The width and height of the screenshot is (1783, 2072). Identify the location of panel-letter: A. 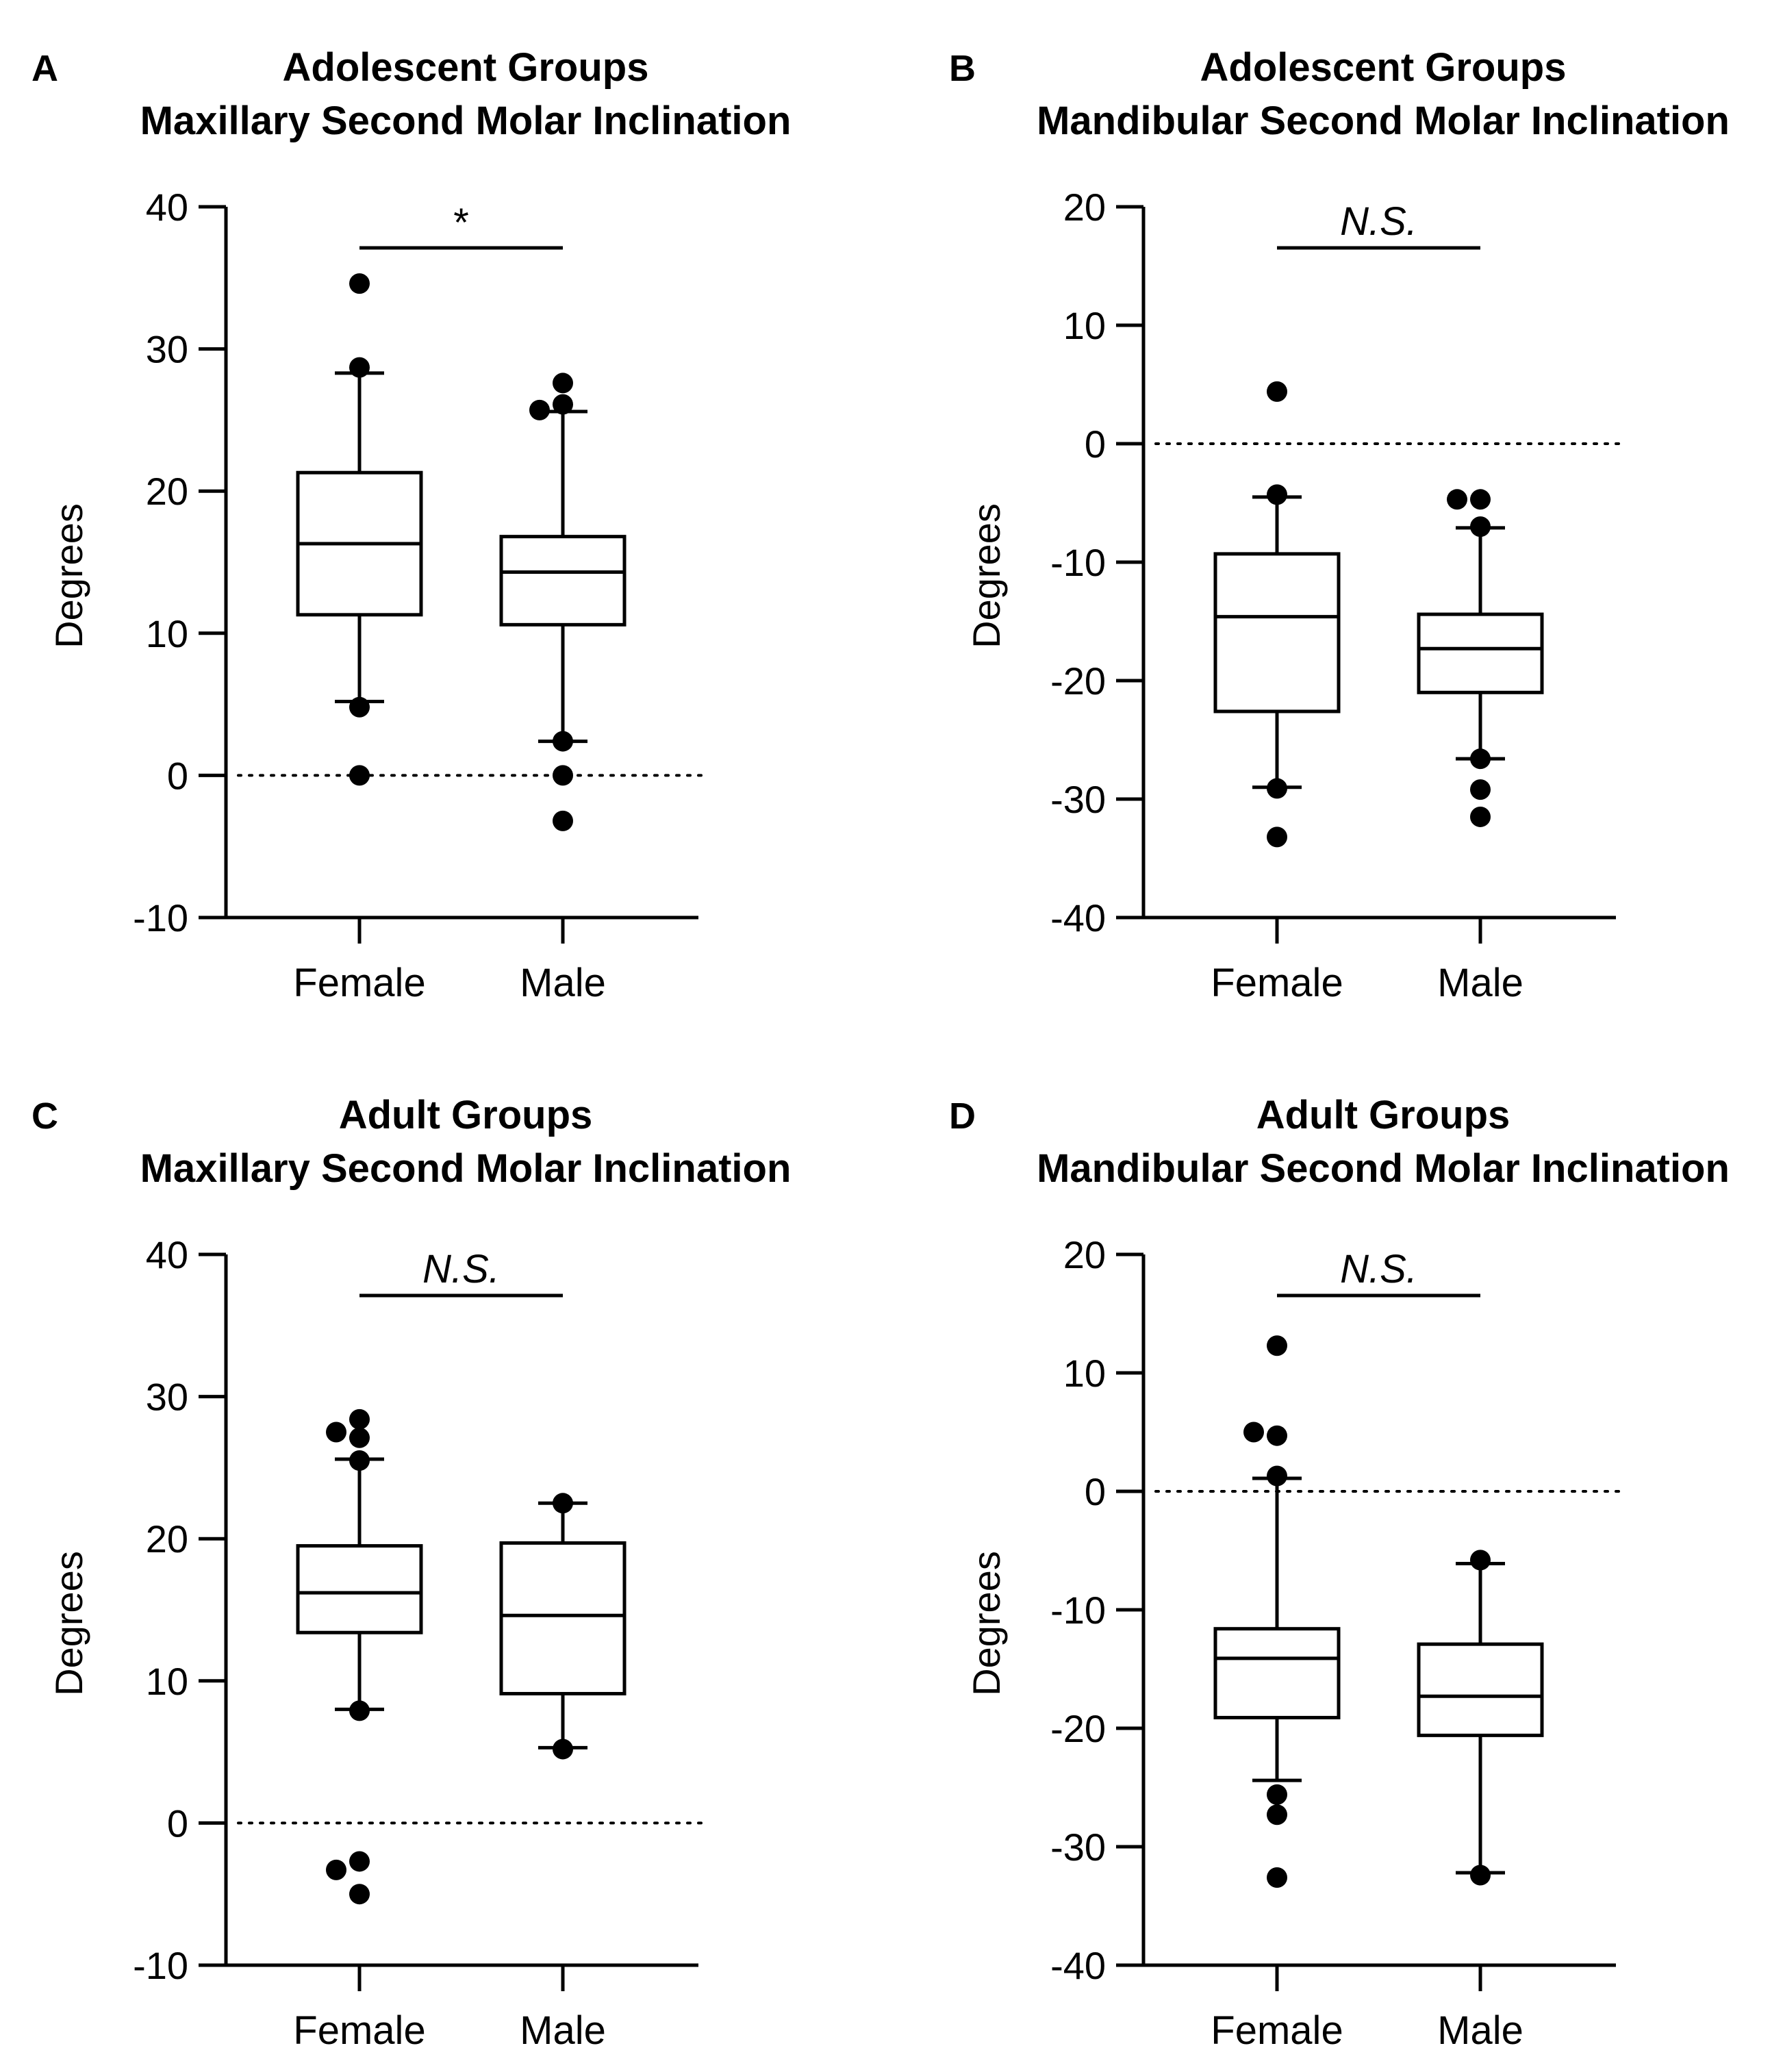
(44, 68).